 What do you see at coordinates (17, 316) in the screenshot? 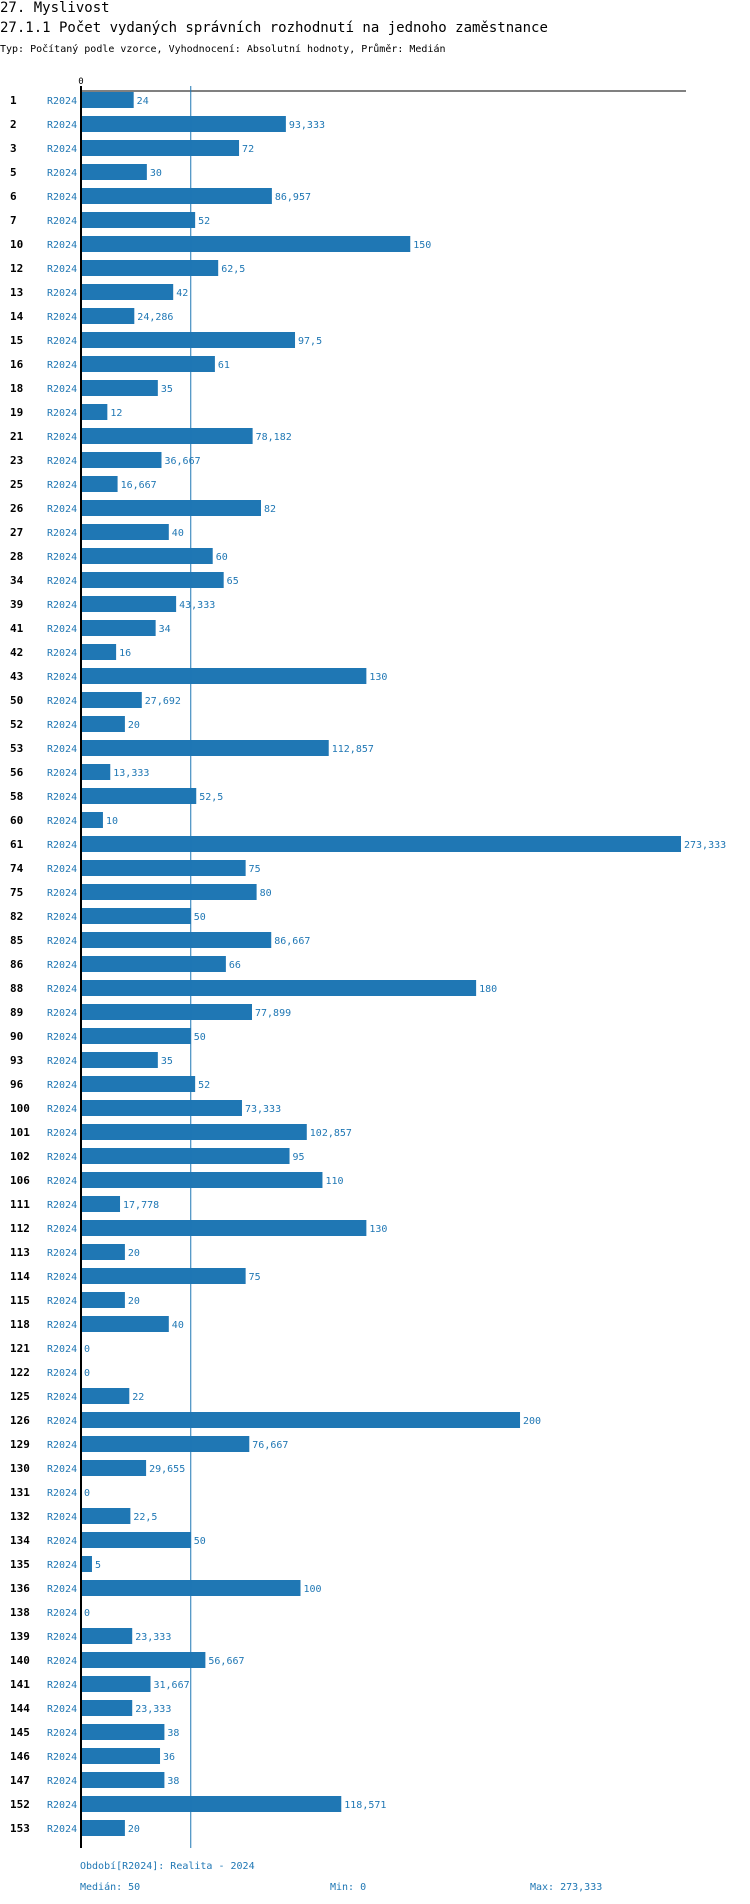
I see `category-label: 14` at bounding box center [17, 316].